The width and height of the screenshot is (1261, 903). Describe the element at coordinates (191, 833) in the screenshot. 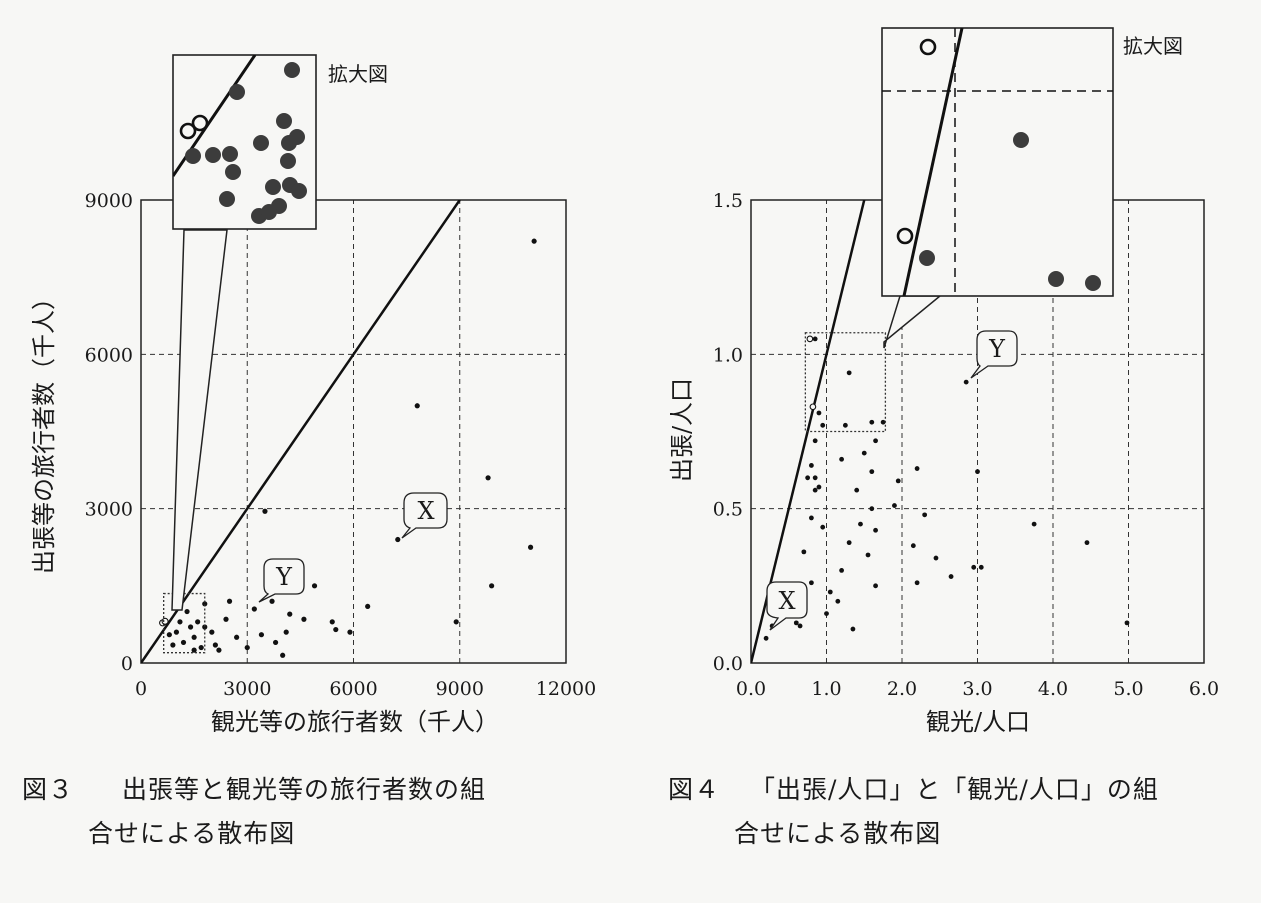

I see `fig3-caption-line2: 合せによる散布図` at that location.